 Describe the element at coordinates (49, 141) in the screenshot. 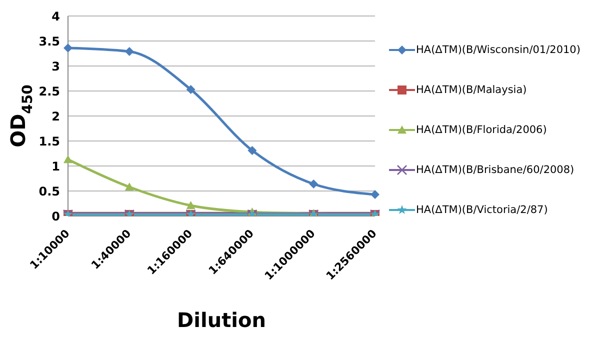

I see `y-tick-label: 1.5` at that location.